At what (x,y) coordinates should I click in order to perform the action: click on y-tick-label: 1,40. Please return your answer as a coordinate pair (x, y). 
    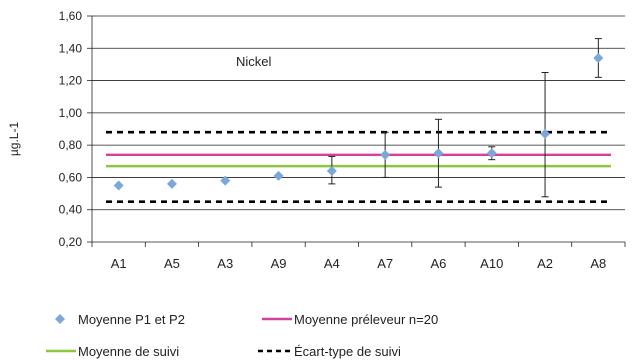
    Looking at the image, I should click on (71, 48).